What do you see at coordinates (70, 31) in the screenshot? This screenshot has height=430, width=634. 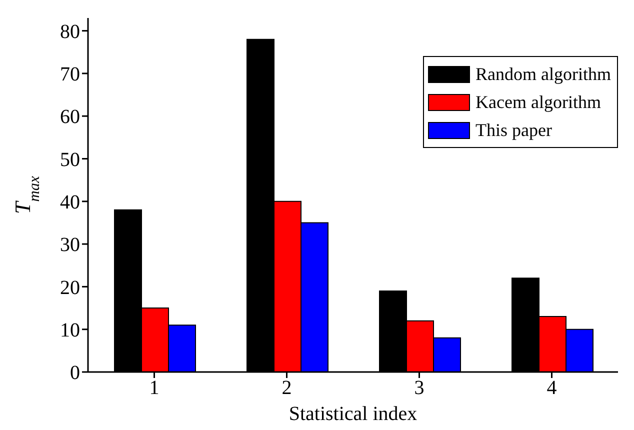 I see `y-tick-label: 80` at bounding box center [70, 31].